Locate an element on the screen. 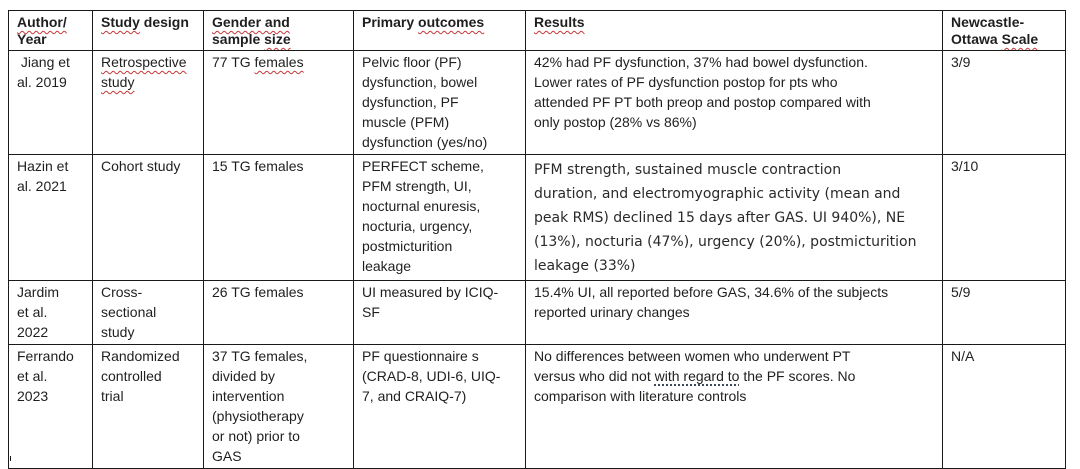 The height and width of the screenshot is (469, 1080). text-segment: Hazin et al. 2021 is located at coordinates (43, 176).